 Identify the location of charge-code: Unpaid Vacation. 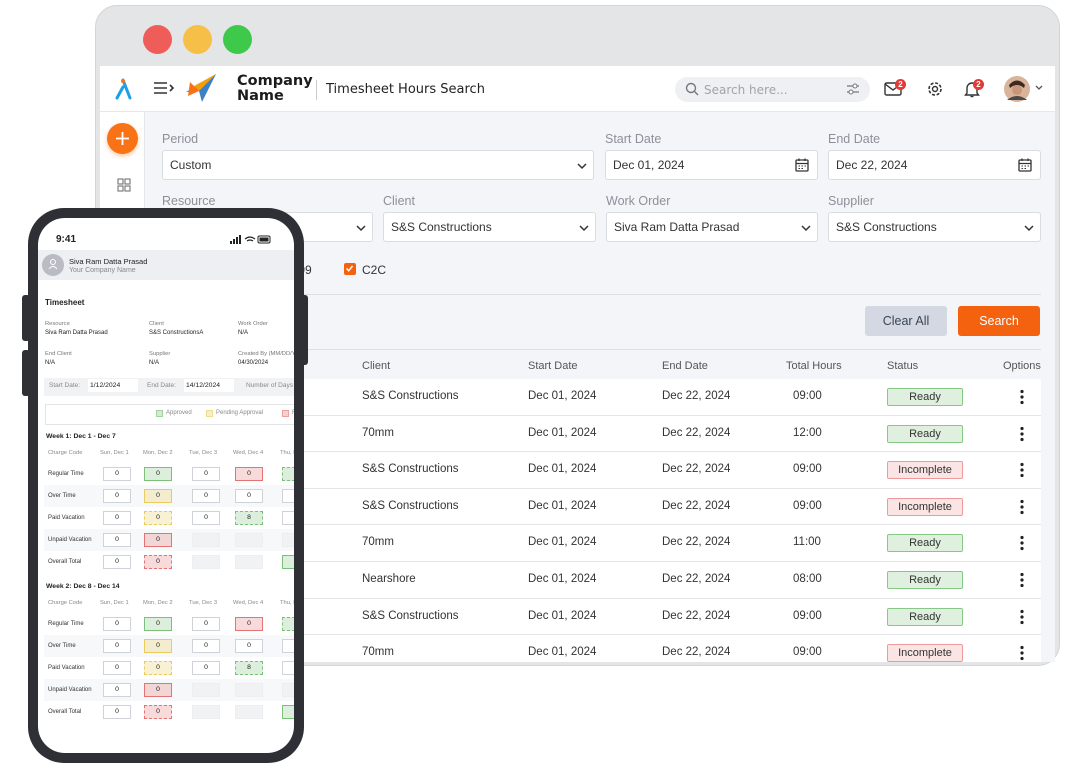
(70, 690).